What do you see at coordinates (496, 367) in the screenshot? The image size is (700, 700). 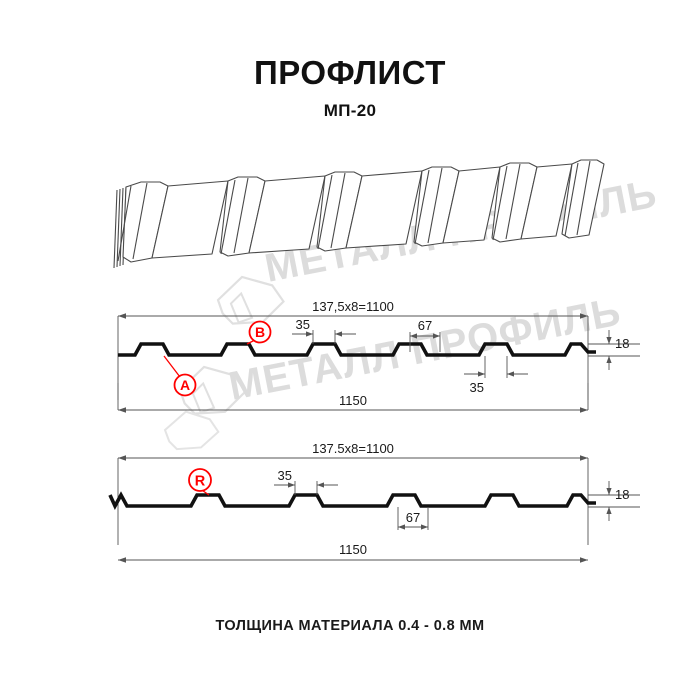 I see `dim-rib-top-1b` at bounding box center [496, 367].